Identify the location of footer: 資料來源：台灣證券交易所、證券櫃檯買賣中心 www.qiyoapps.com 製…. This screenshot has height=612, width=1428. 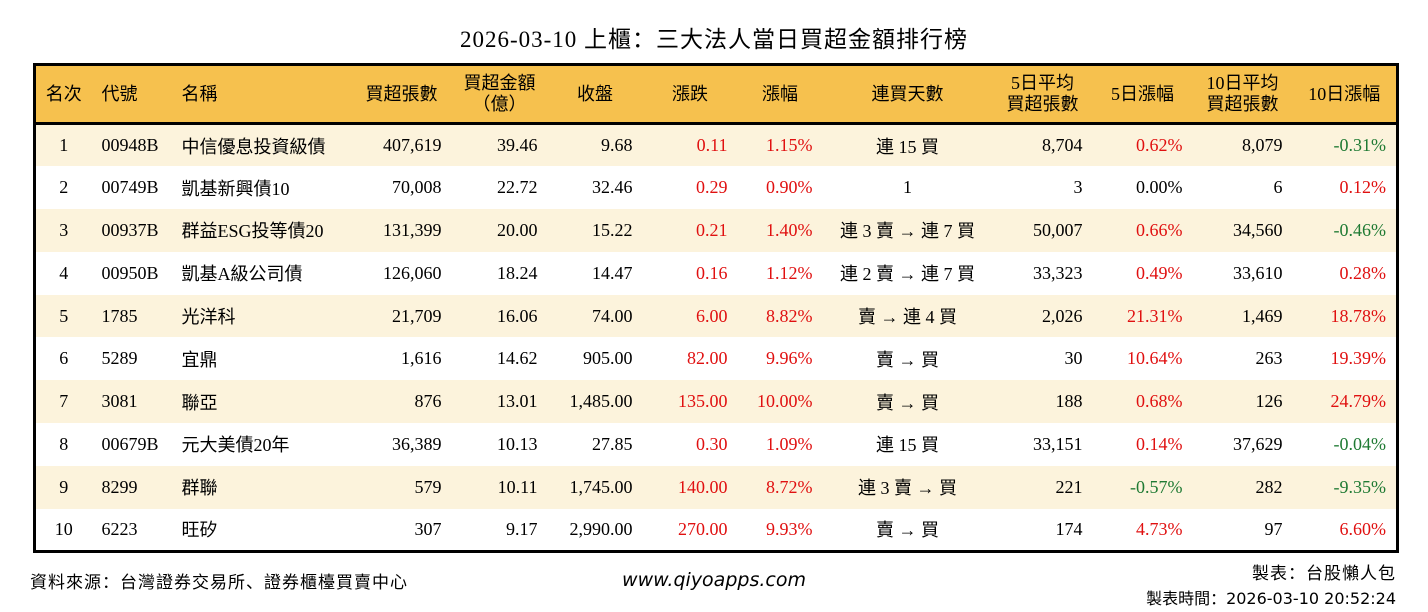
(714, 586).